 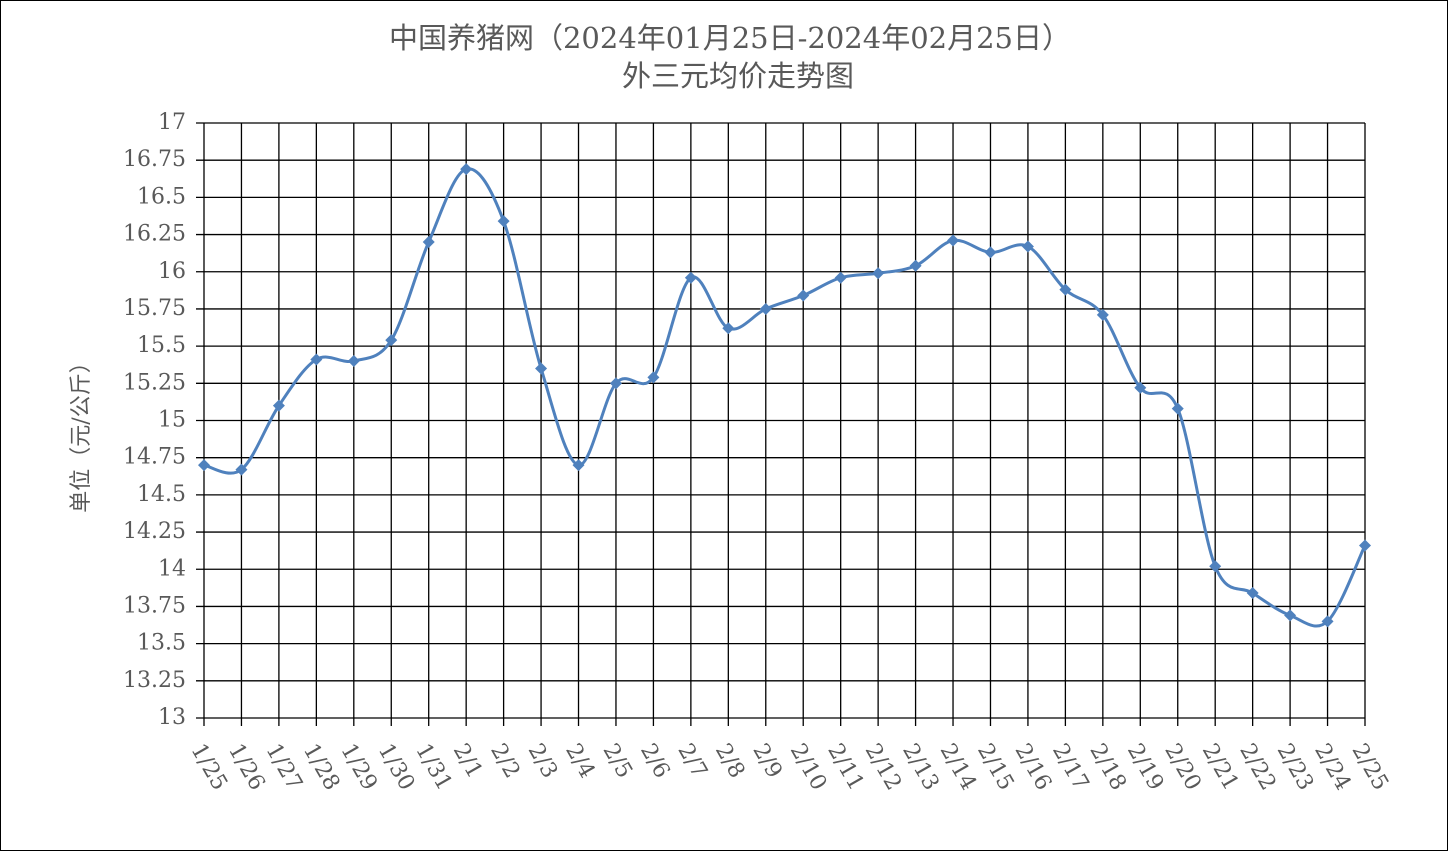 What do you see at coordinates (154, 680) in the screenshot?
I see `y-tick-label: 13.25` at bounding box center [154, 680].